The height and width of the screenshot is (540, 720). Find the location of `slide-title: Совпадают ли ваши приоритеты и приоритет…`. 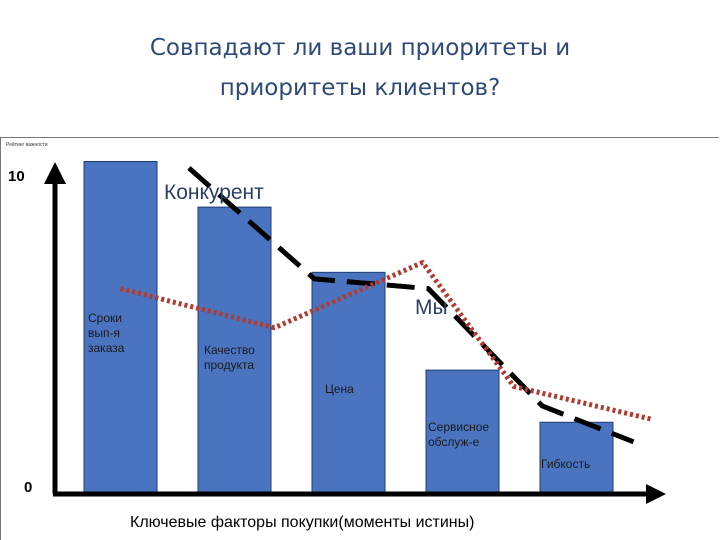

slide-title: Совпадают ли ваши приоритеты и приоритет… is located at coordinates (360, 68).